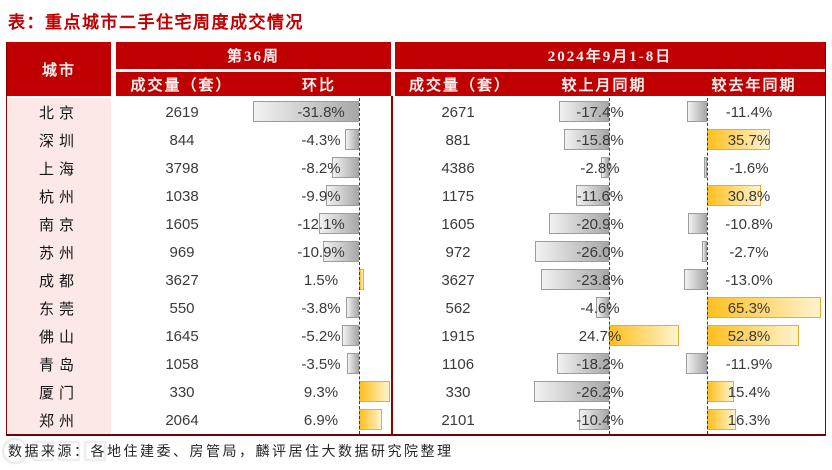 The width and height of the screenshot is (832, 470). Describe the element at coordinates (182, 112) in the screenshot. I see `week36-volume-value: 2619` at that location.